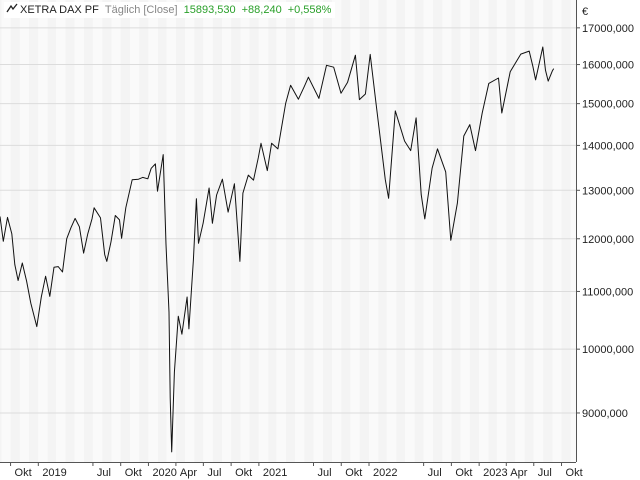 This screenshot has height=480, width=640. What do you see at coordinates (13, 10) in the screenshot?
I see `line-chart-icon` at bounding box center [13, 10].